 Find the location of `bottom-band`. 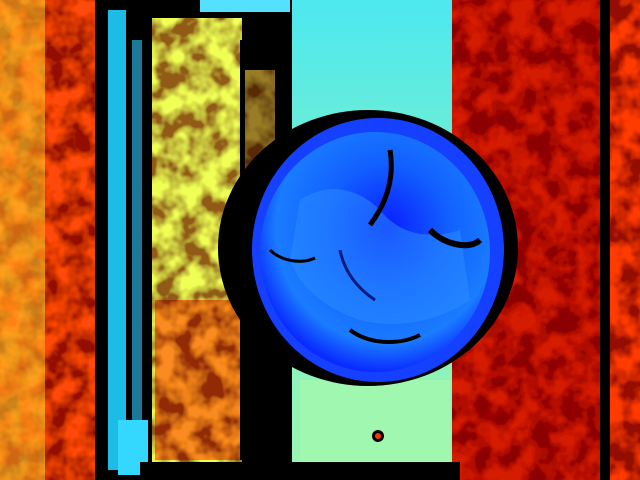

bottom-band is located at coordinates (300, 471).